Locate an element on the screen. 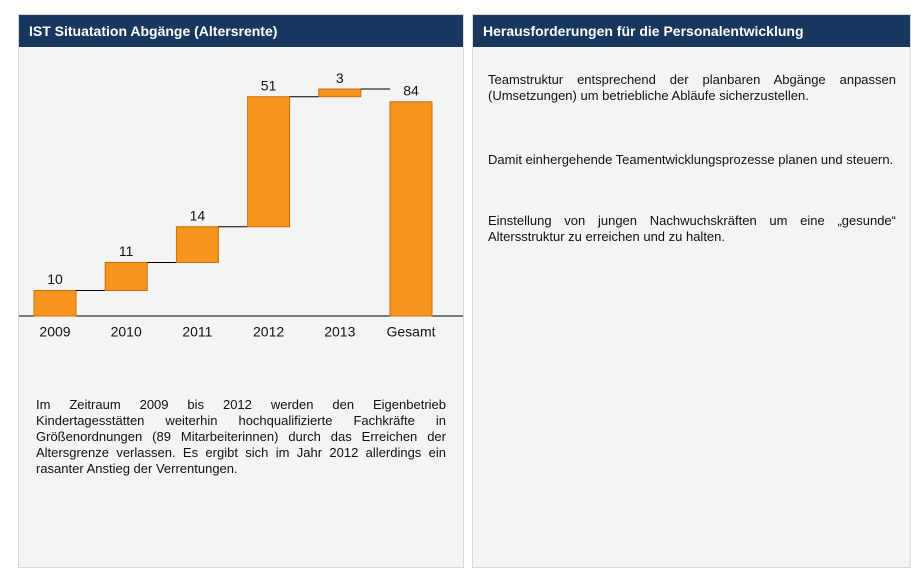 The height and width of the screenshot is (568, 911). x-tick-label: Gesamt is located at coordinates (410, 332).